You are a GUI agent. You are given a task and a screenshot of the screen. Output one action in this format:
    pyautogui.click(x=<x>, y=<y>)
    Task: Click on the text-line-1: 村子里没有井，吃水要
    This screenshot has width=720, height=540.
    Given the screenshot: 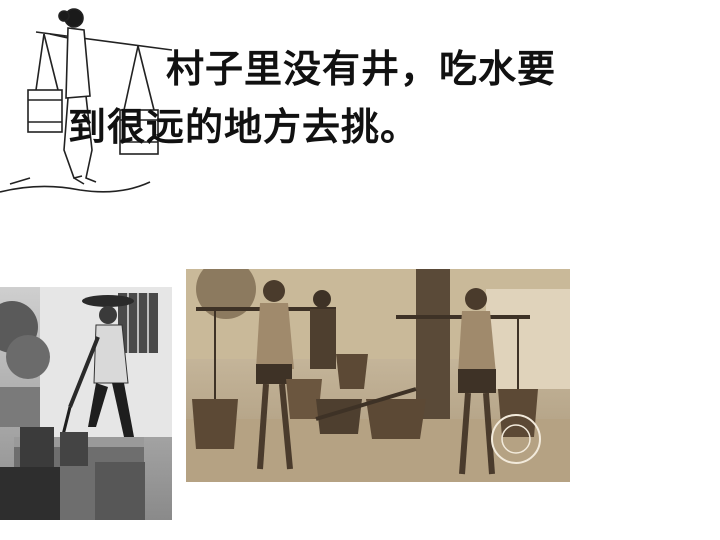 What is the action you would take?
    pyautogui.click(x=361, y=69)
    